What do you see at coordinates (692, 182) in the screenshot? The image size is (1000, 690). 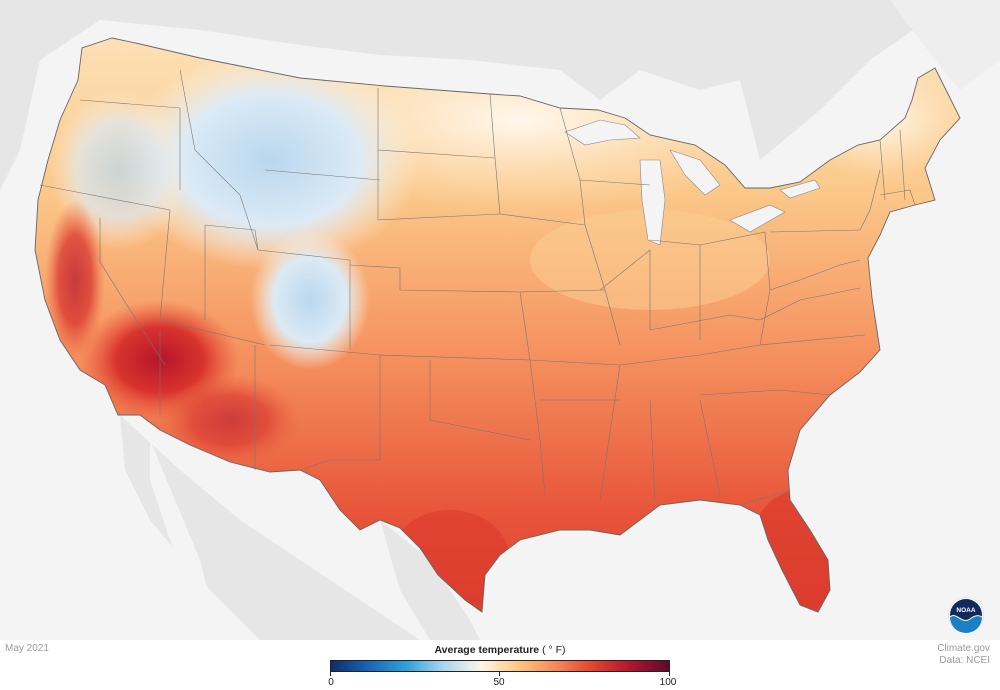 I see `great-lakes` at bounding box center [692, 182].